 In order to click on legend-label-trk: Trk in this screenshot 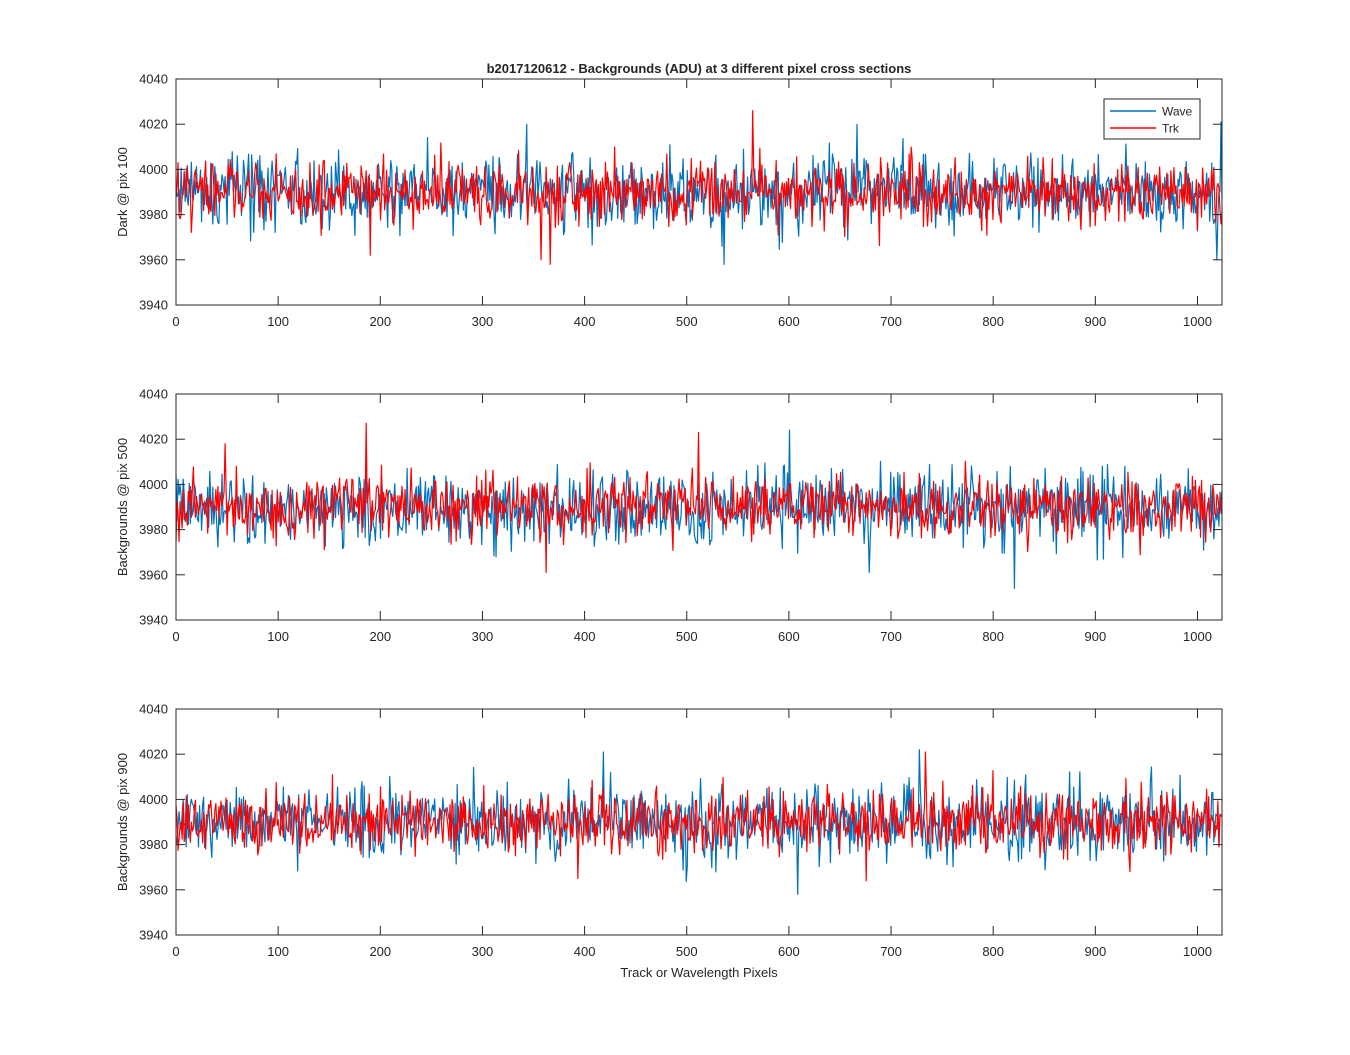, I will do `click(1171, 129)`.